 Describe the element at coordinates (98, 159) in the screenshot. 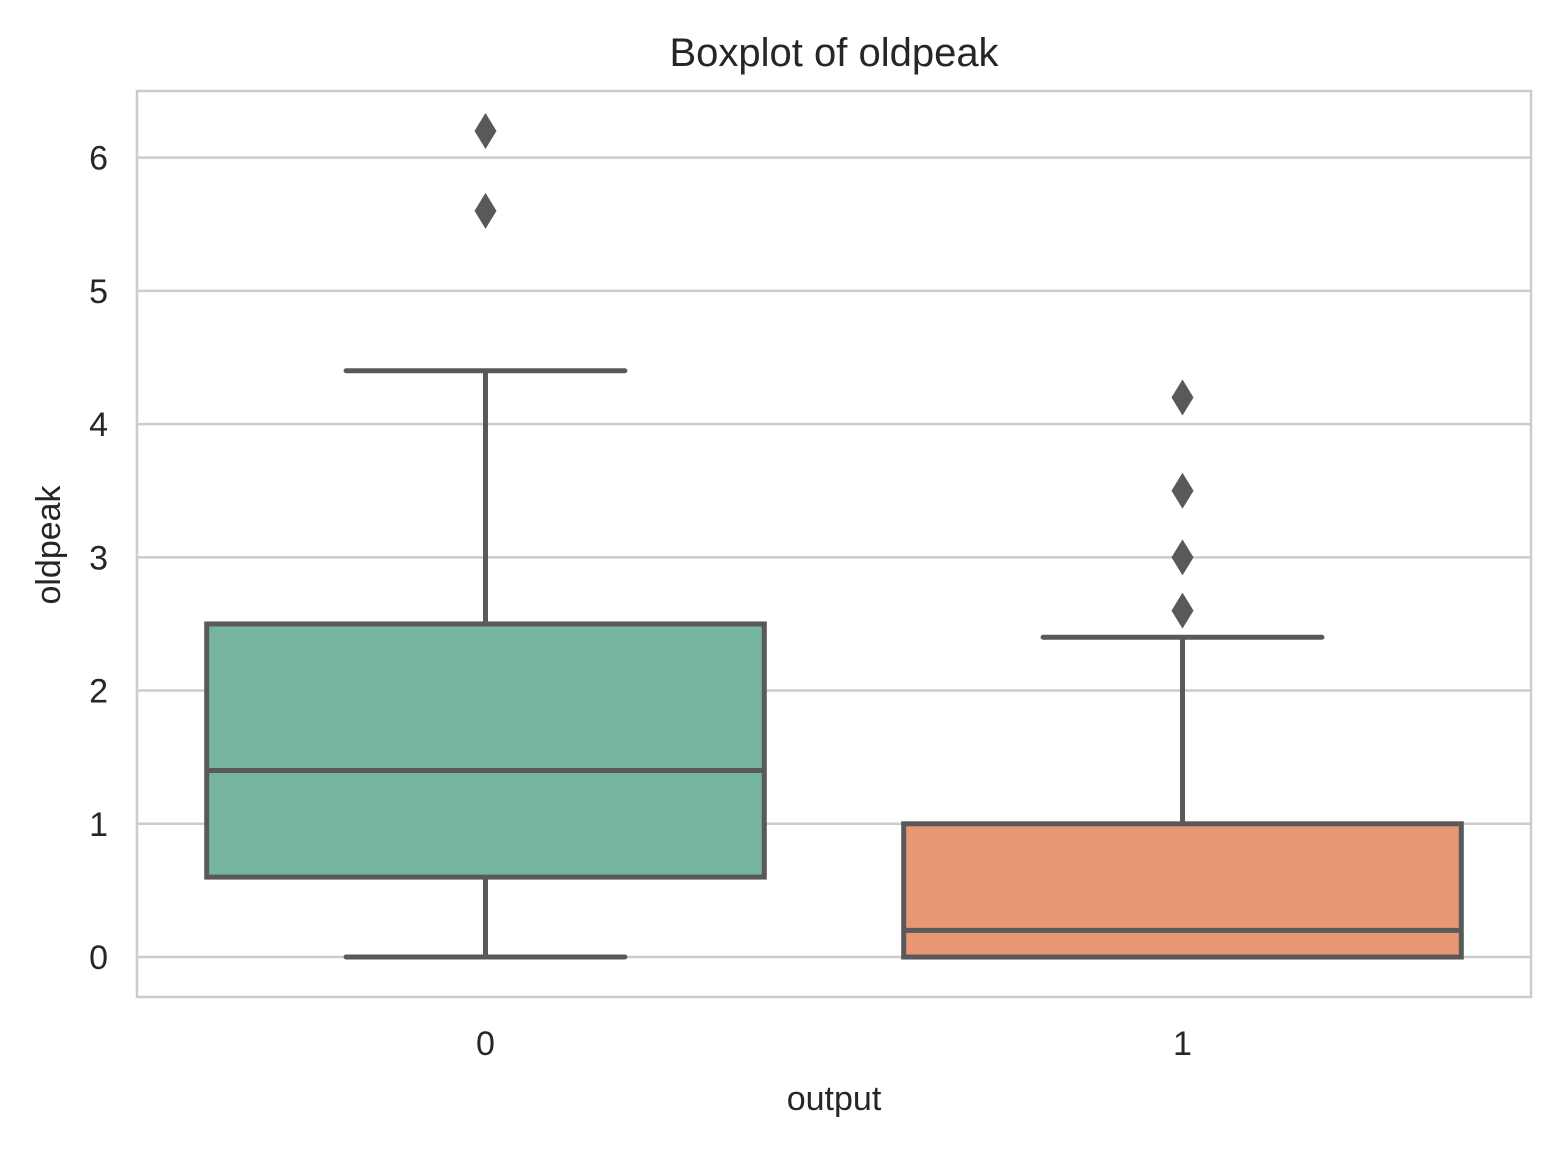

I see `y-tick-label-6: 6` at that location.